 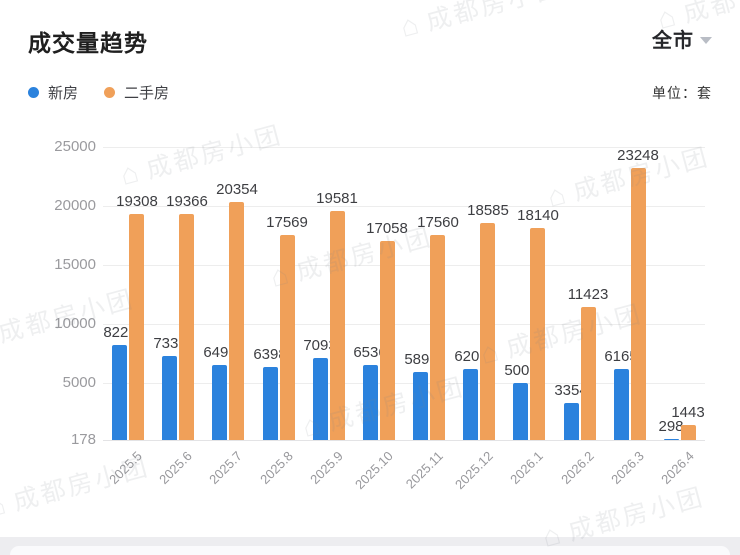 What do you see at coordinates (521, 370) in the screenshot?
I see `bar-value-label: 5007` at bounding box center [521, 370].